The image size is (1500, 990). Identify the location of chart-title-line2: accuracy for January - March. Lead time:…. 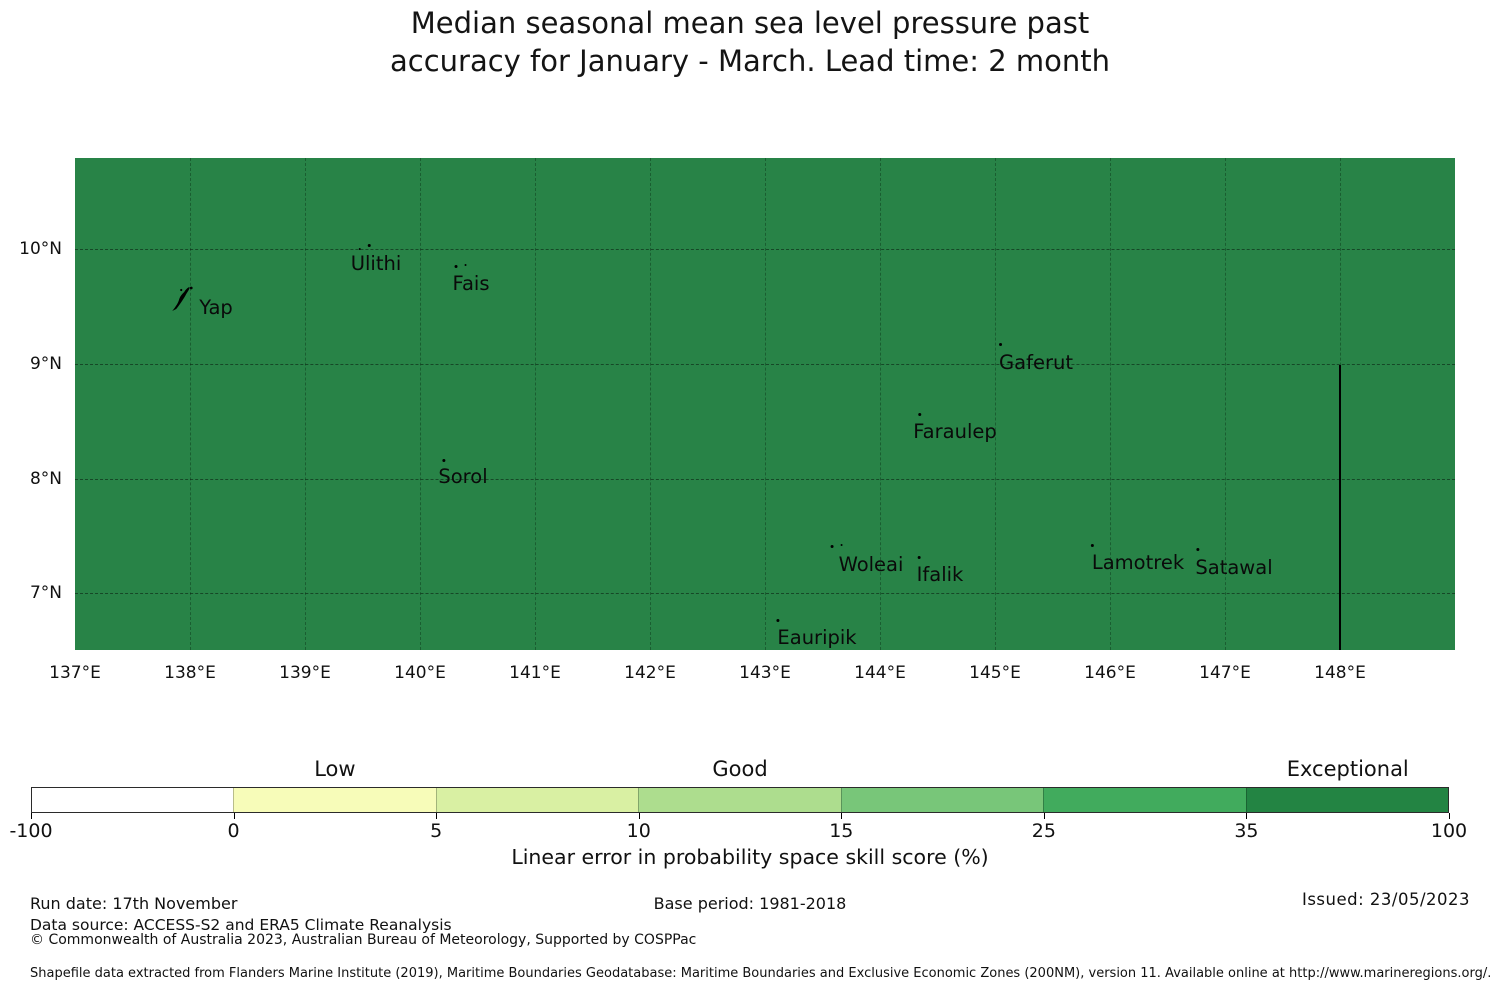
(749, 61).